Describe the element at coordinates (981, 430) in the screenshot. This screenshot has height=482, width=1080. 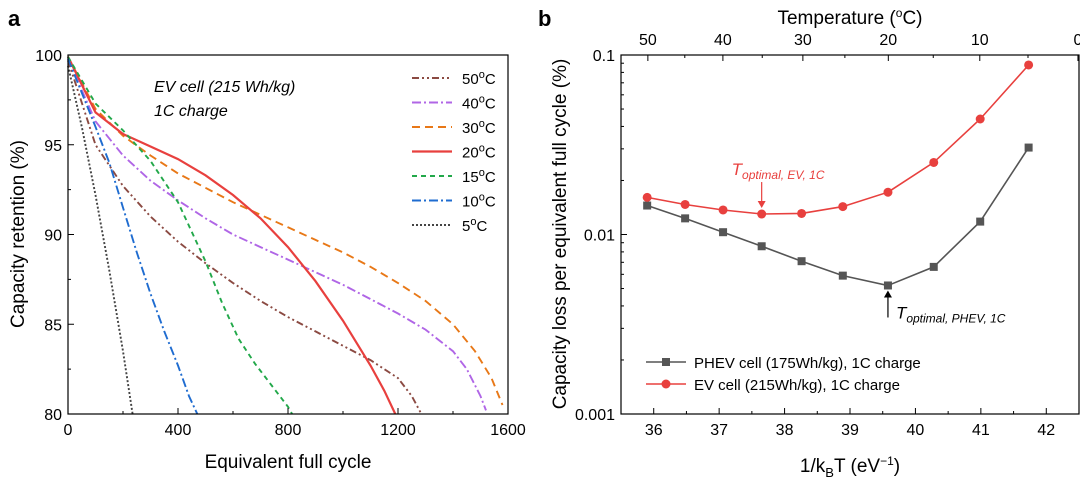
I see `x-tick-label: 41` at that location.